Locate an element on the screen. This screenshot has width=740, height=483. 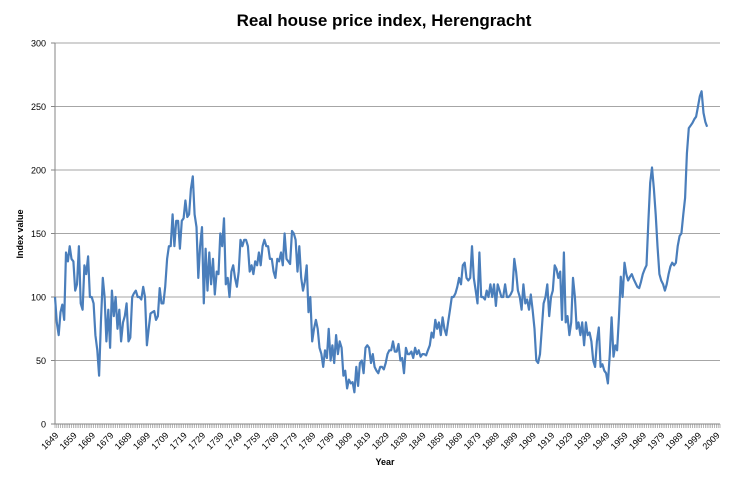
y-tick-label: 100 is located at coordinates (38, 298).